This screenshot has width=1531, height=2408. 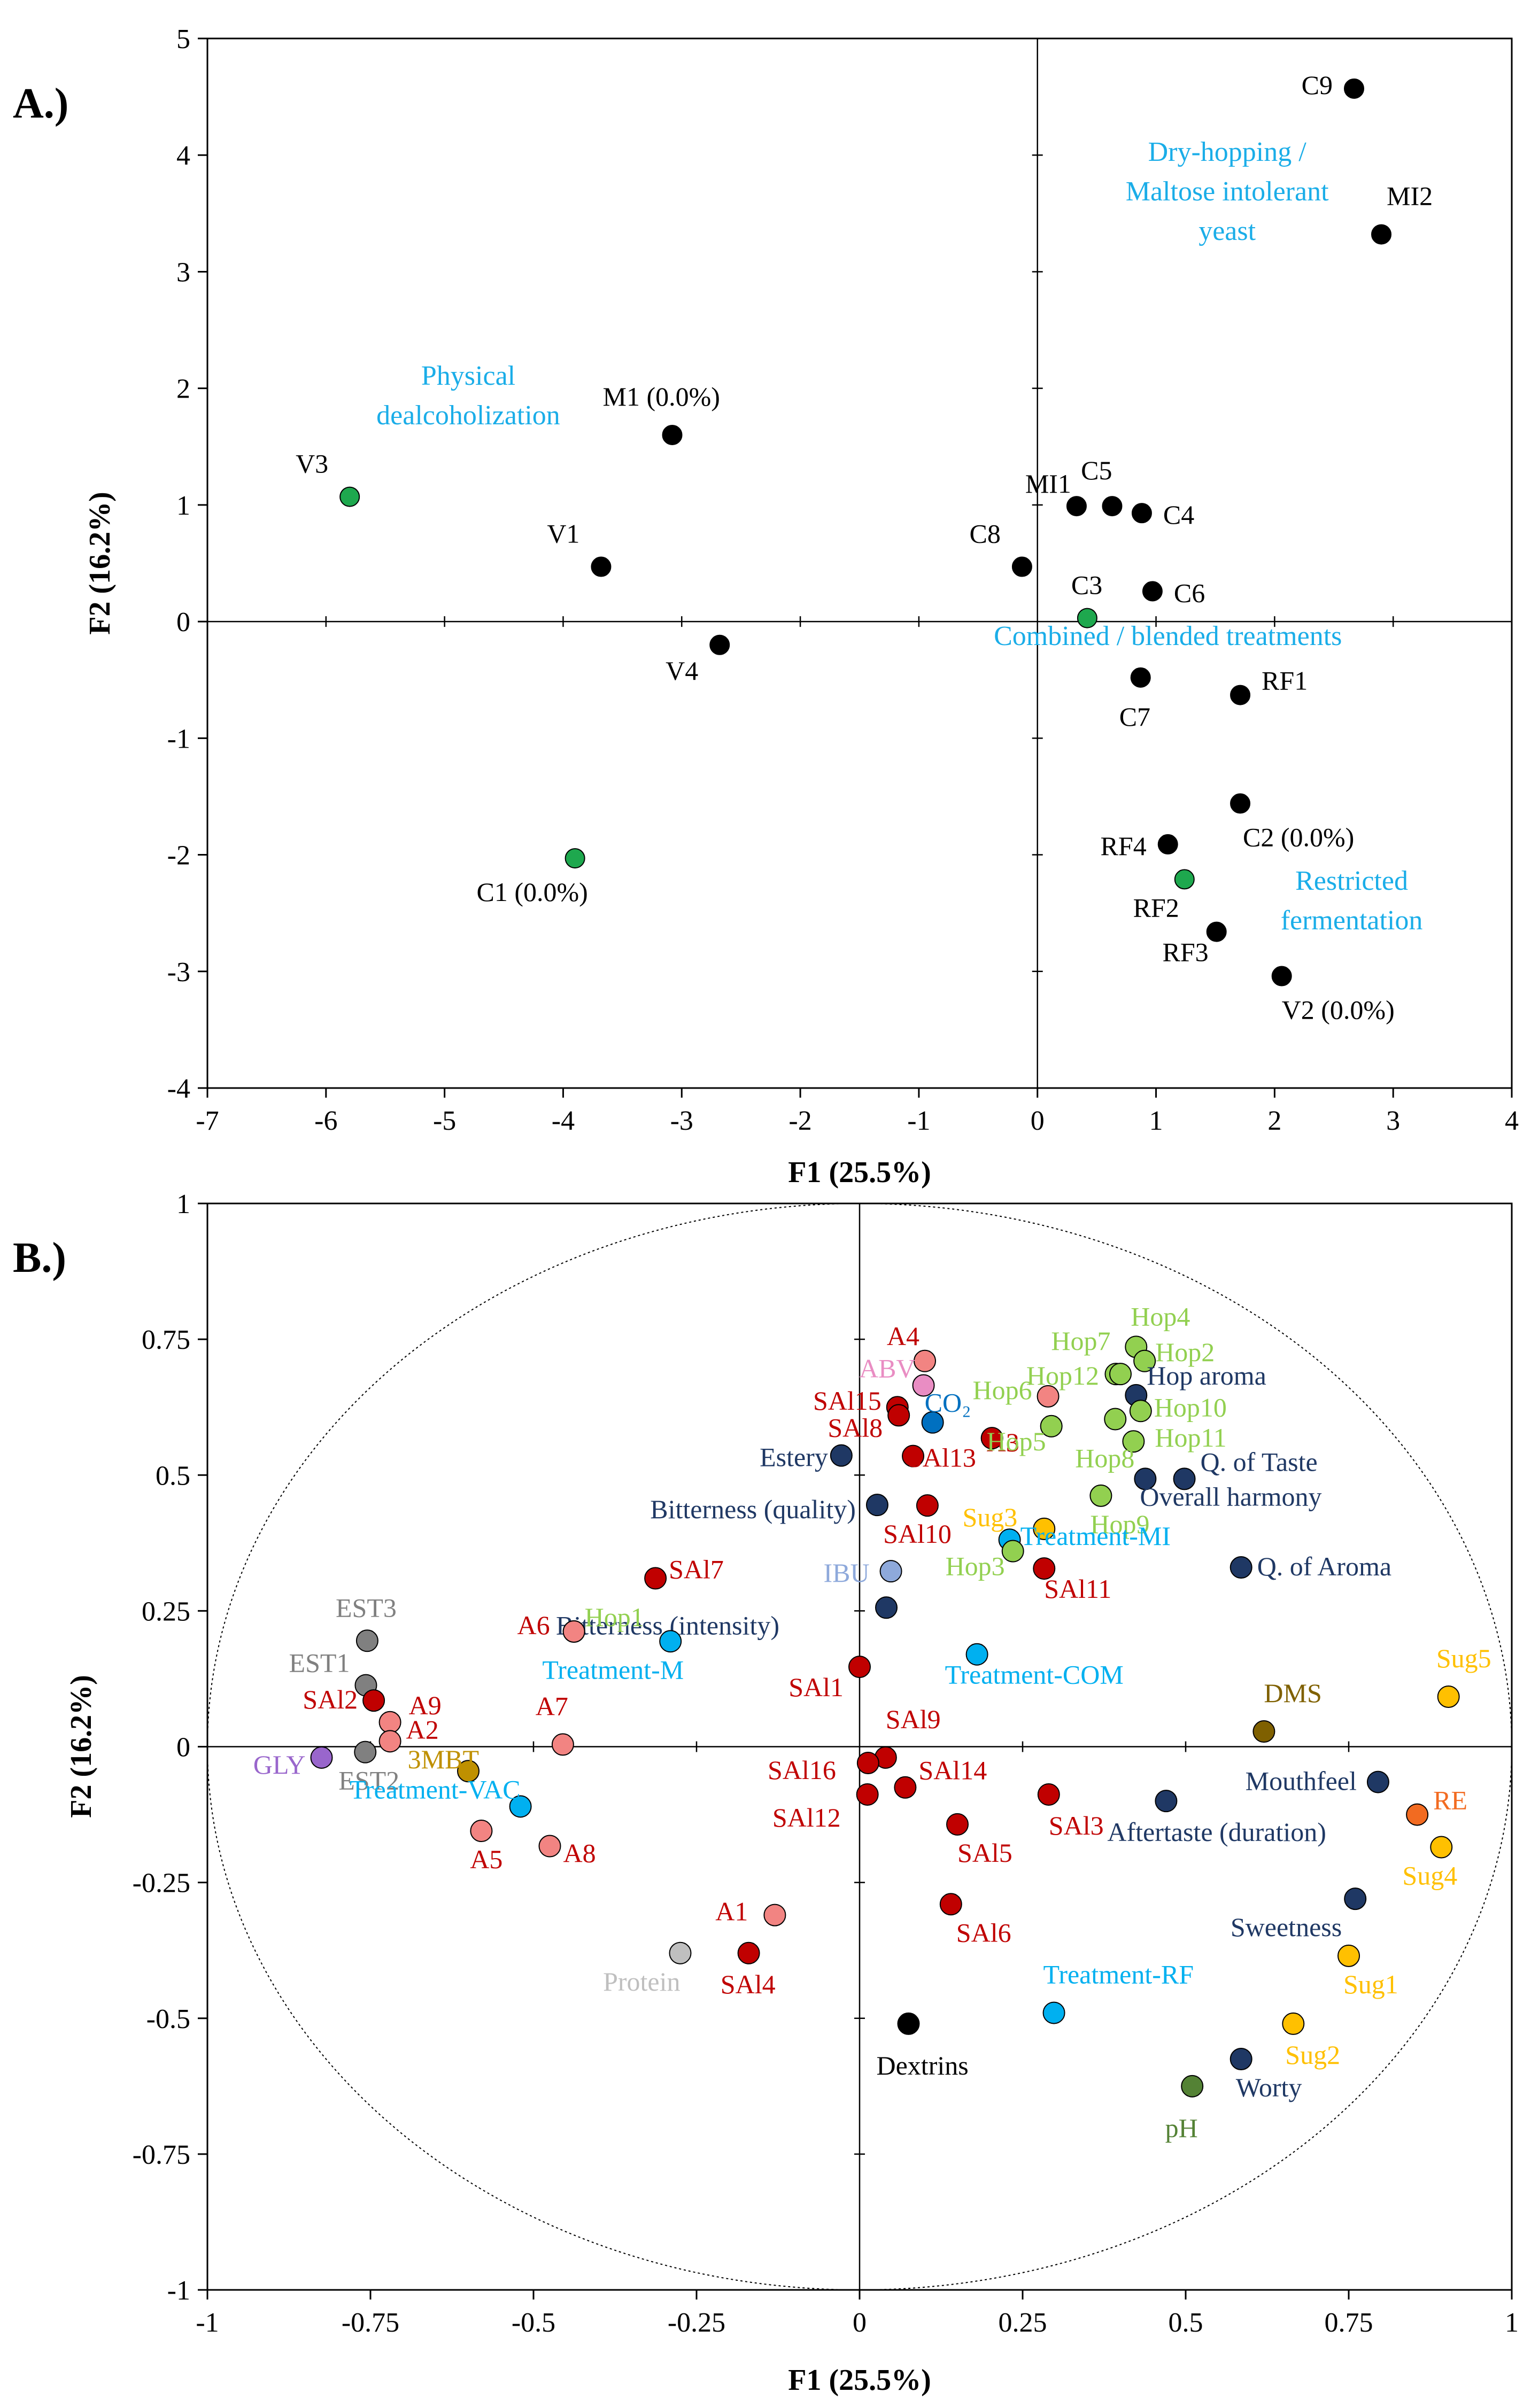 What do you see at coordinates (847, 1401) in the screenshot?
I see `data-point-label: SAl15` at bounding box center [847, 1401].